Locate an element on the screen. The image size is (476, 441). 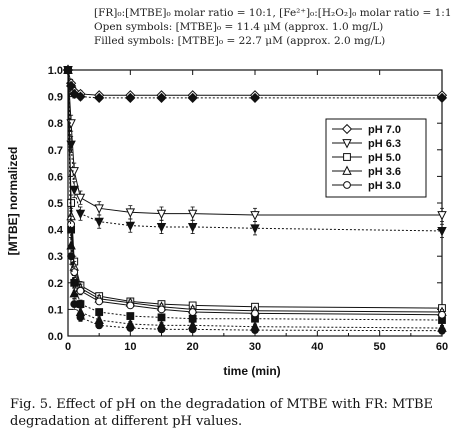
legend-box is located at coordinates (376, 158).